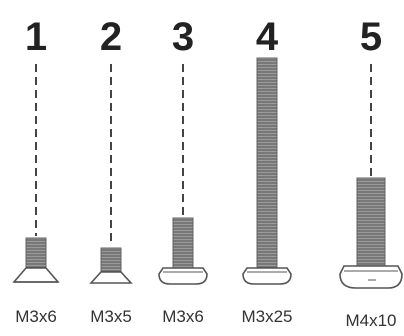 Image resolution: width=404 pixels, height=336 pixels. What do you see at coordinates (266, 316) in the screenshot?
I see `screw-size-4: M3x25` at bounding box center [266, 316].